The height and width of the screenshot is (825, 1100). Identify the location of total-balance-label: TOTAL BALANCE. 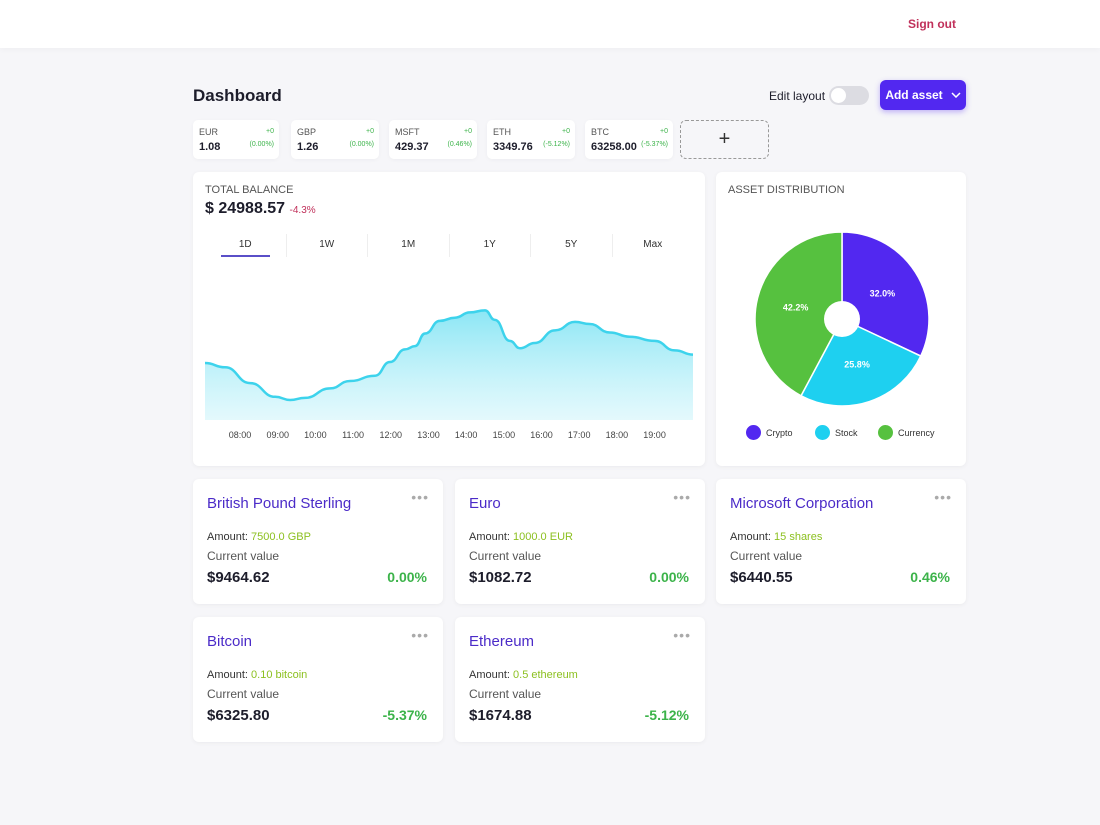
(249, 190).